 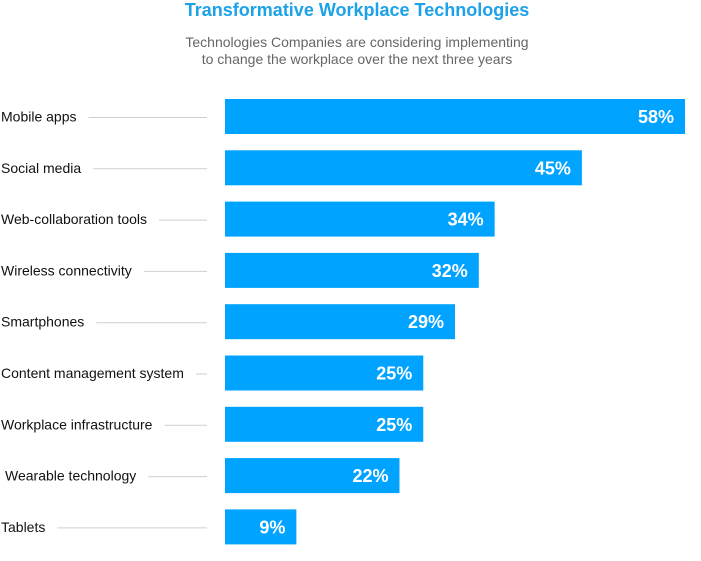 What do you see at coordinates (42, 322) in the screenshot?
I see `category-label: Smartphones` at bounding box center [42, 322].